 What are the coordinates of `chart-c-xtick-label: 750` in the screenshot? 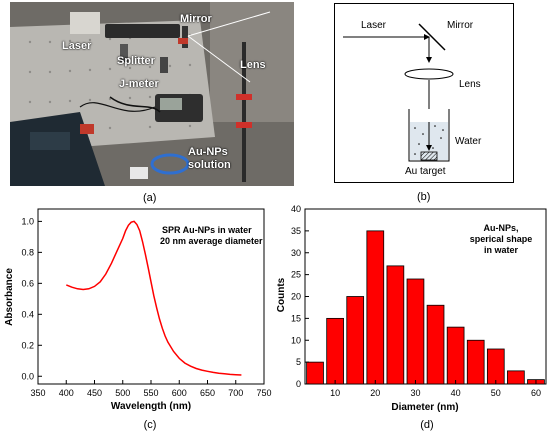 It's located at (263, 393).